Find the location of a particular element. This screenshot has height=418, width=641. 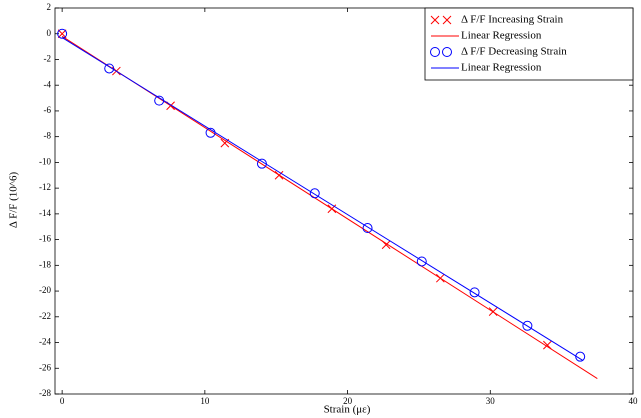

y-tick-label: -8 is located at coordinates (48, 136).